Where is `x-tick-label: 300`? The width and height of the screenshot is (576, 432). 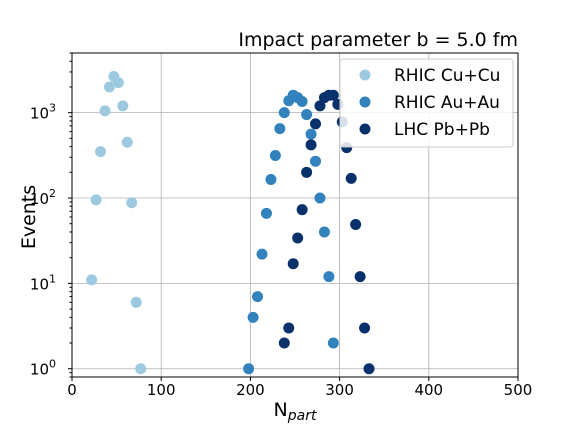
x-tick-label: 300 is located at coordinates (339, 390).